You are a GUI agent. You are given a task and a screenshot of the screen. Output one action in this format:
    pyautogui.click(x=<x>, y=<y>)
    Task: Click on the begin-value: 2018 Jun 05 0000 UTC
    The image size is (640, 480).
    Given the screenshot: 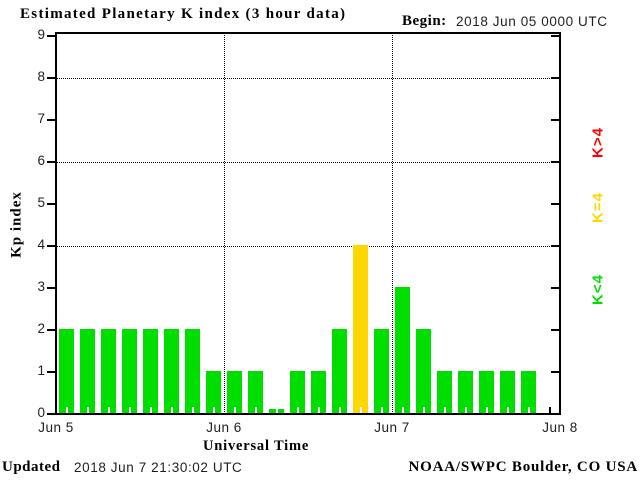 What is the action you would take?
    pyautogui.click(x=532, y=21)
    